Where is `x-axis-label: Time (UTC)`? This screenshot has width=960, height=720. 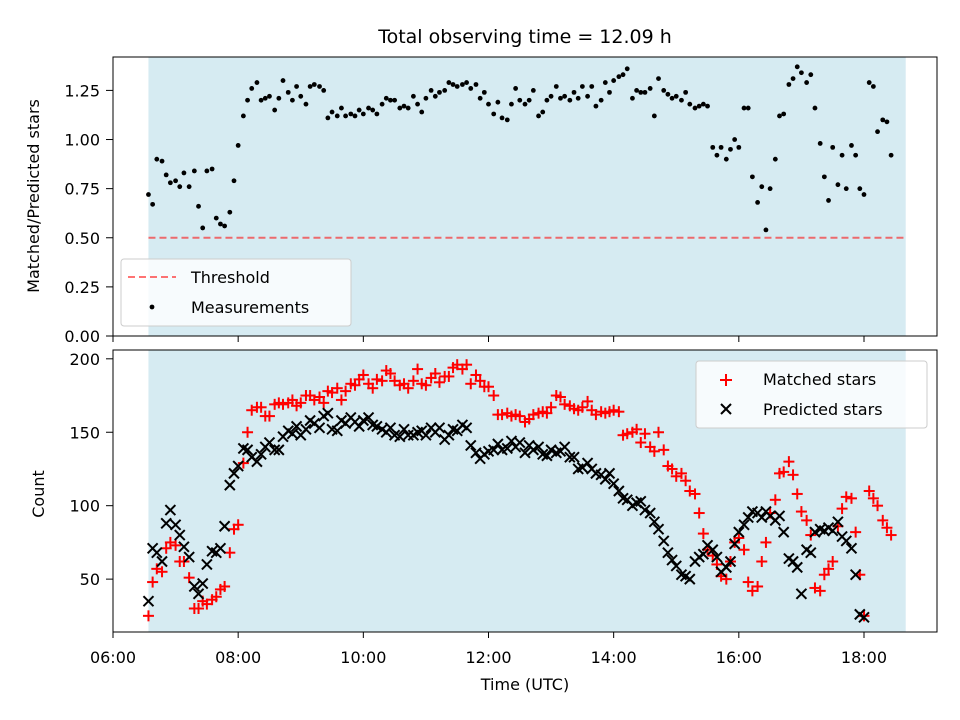 x-axis-label: Time (UTC) is located at coordinates (524, 684).